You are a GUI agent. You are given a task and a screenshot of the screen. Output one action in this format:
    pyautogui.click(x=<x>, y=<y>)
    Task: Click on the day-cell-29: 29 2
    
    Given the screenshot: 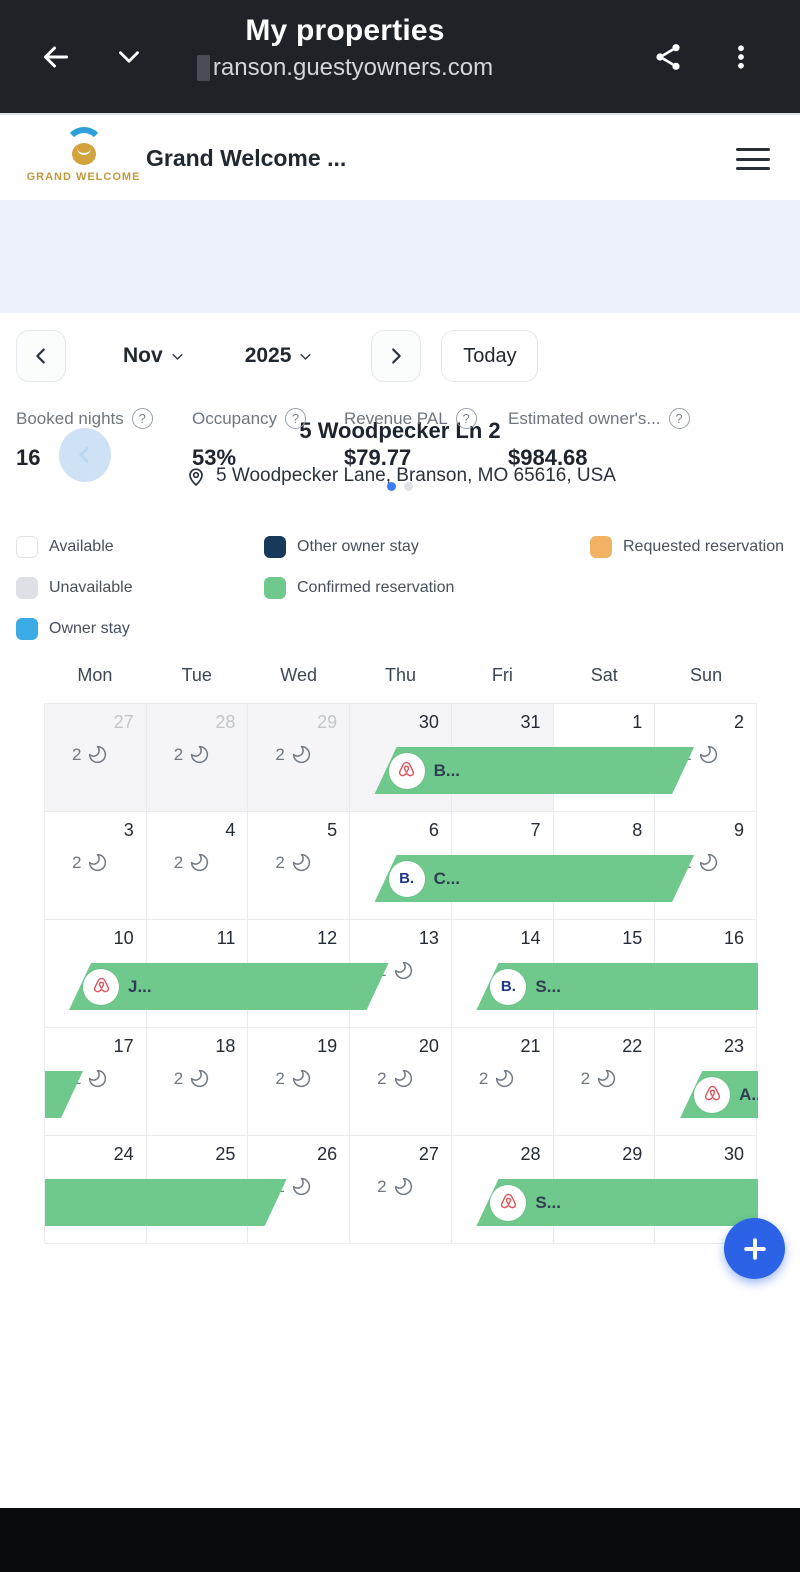 What is the action you would take?
    pyautogui.click(x=299, y=758)
    